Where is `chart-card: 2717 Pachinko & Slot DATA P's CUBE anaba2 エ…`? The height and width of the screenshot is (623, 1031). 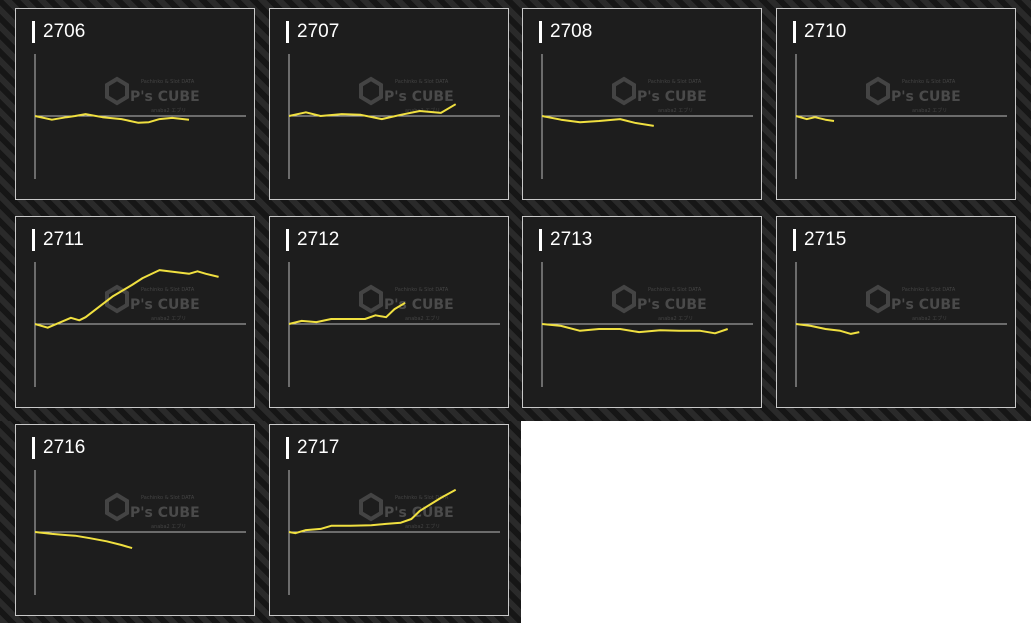 chart-card: 2717 Pachinko & Slot DATA P's CUBE anaba2 エ… is located at coordinates (389, 520).